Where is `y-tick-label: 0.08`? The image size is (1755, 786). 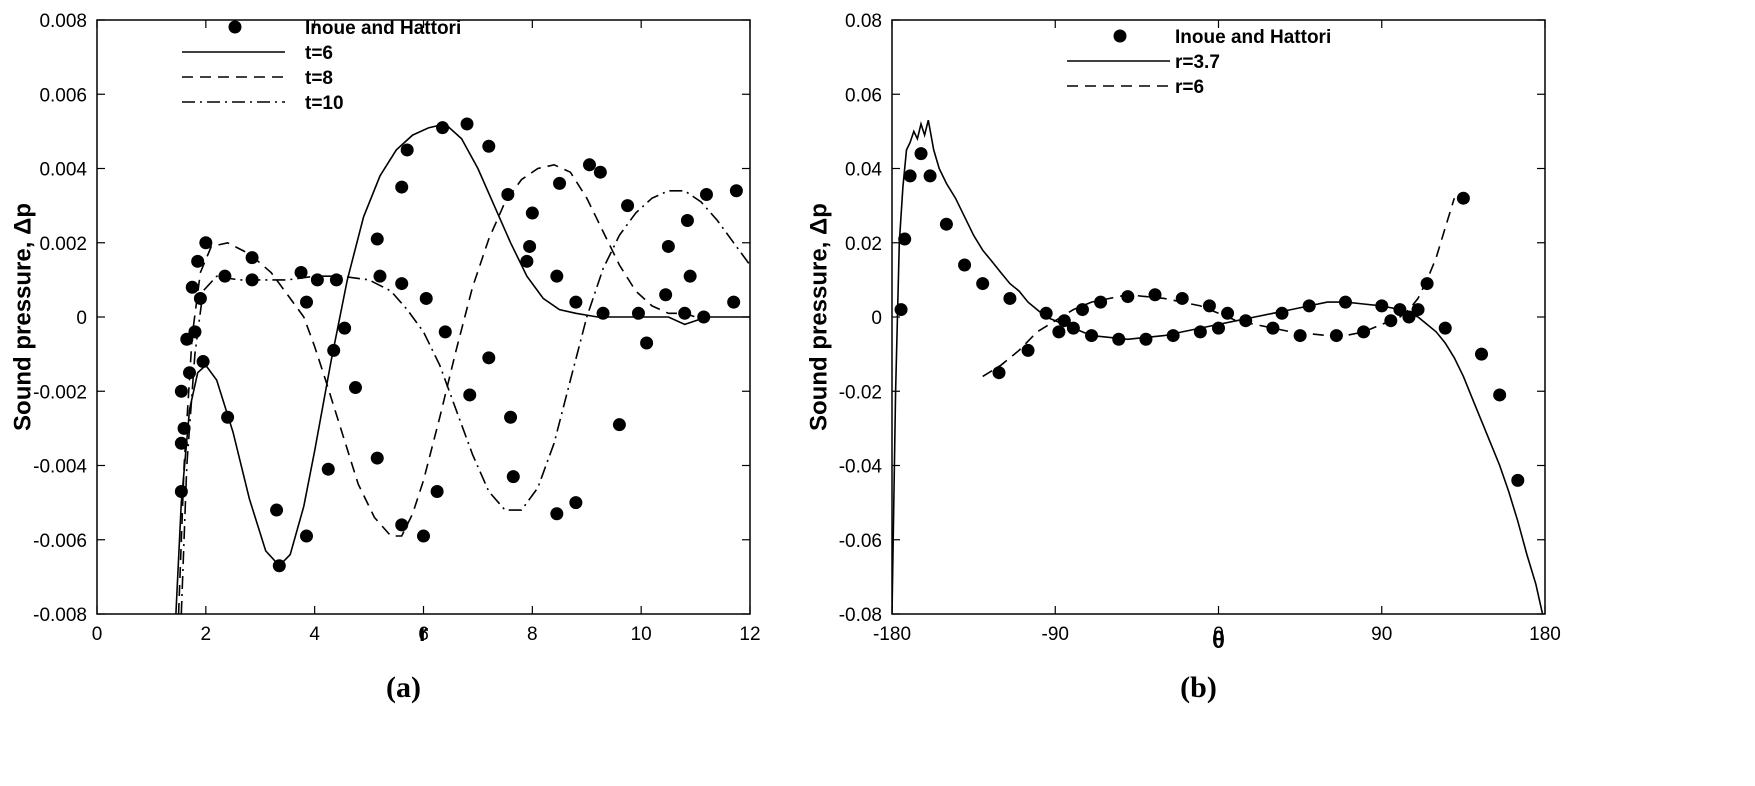
y-tick-label: 0.08 is located at coordinates (863, 21).